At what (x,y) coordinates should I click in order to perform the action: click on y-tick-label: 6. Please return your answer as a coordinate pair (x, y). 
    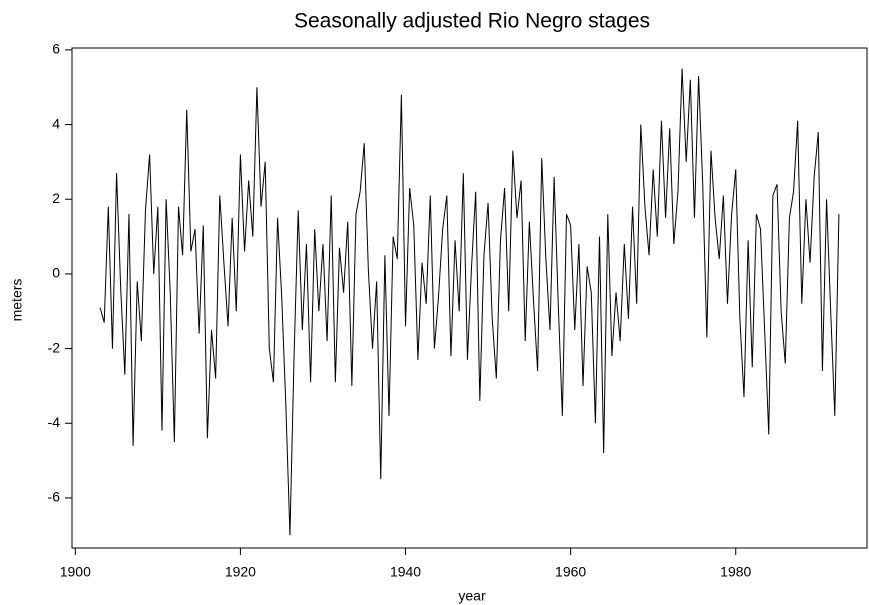
    Looking at the image, I should click on (56, 49).